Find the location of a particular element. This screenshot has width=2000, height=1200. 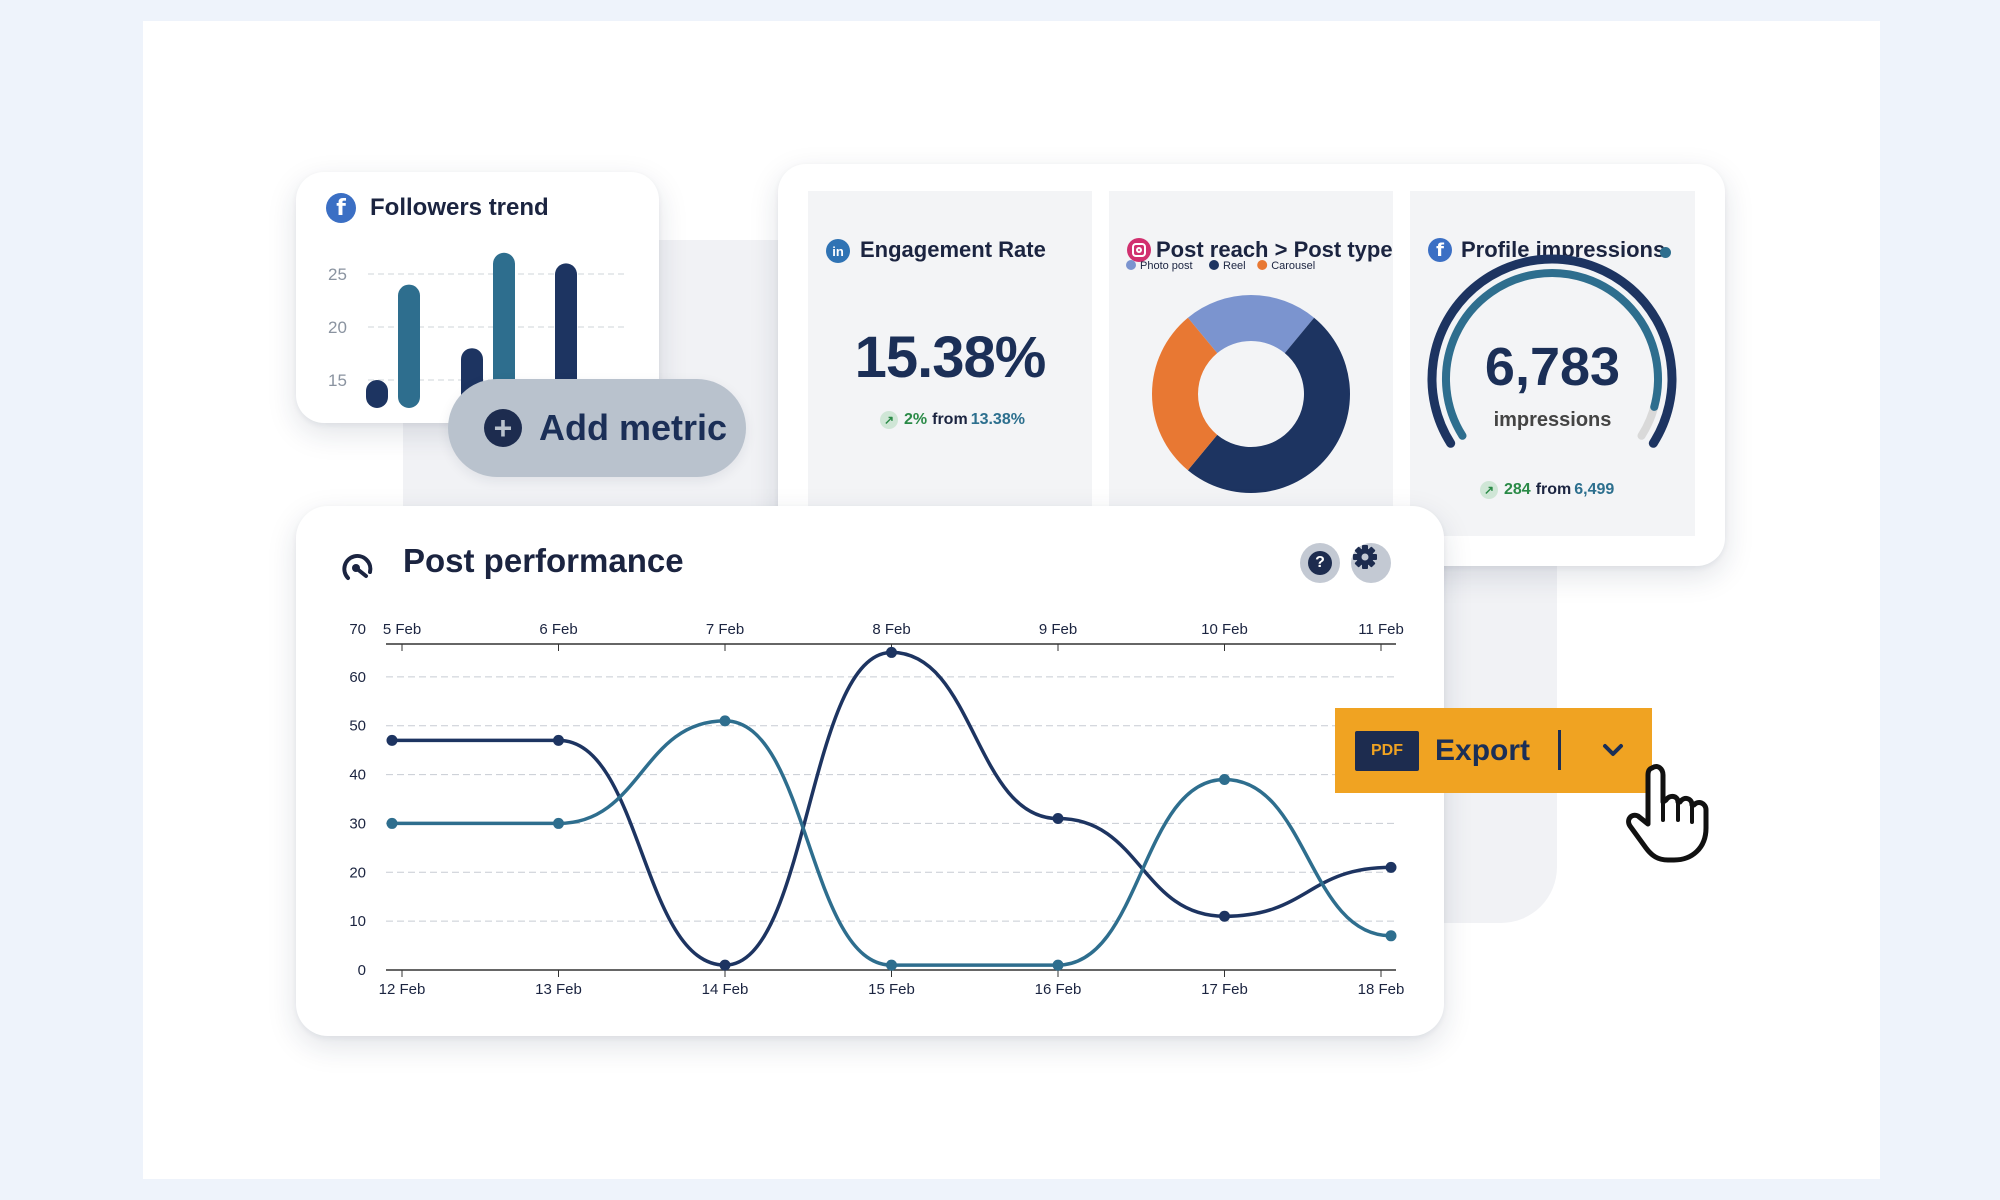

gauge-outer-arc is located at coordinates (1552, 351).